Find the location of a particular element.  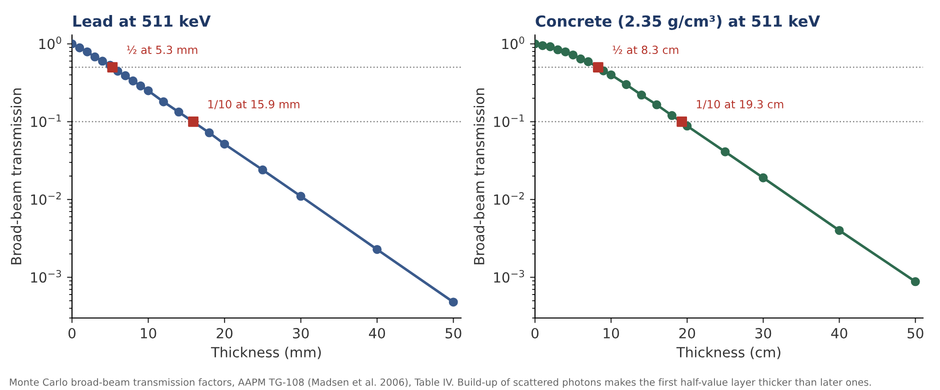

x-axis-title: Thickness (cm) is located at coordinates (728, 353).